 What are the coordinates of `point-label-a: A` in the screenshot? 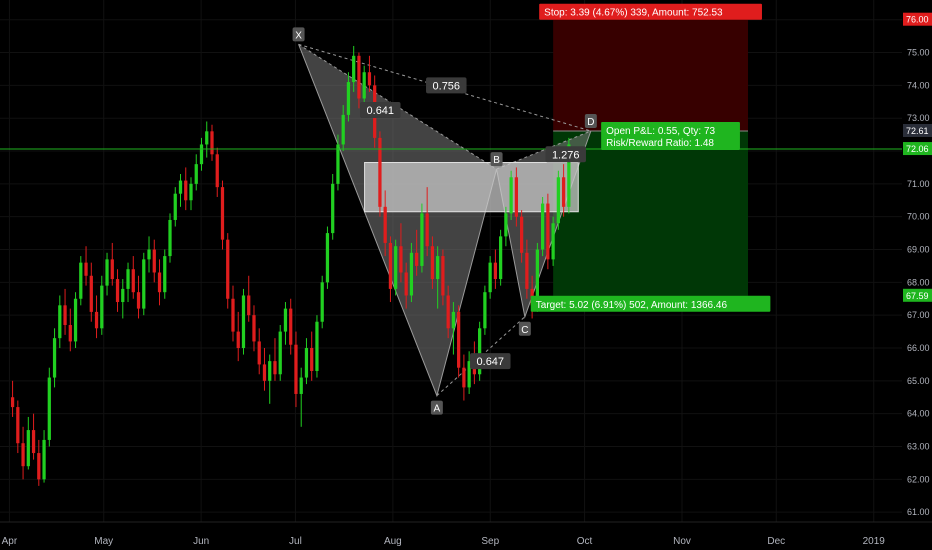 It's located at (437, 409).